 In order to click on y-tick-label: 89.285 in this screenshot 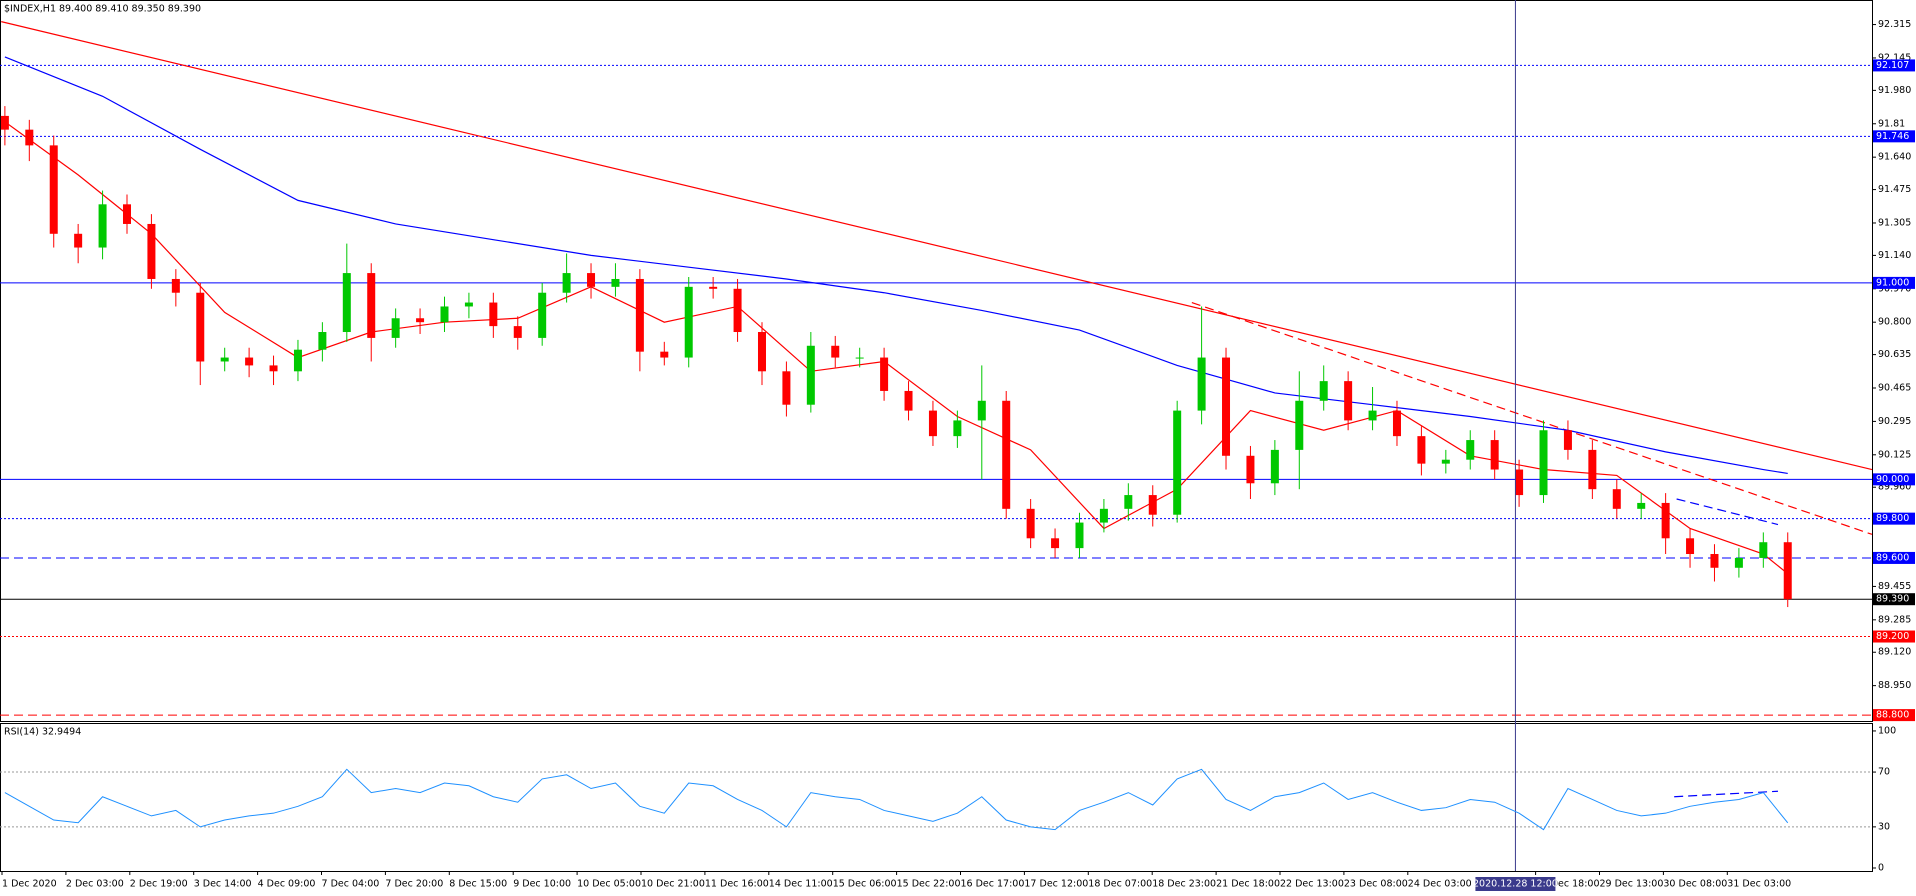, I will do `click(1894, 619)`.